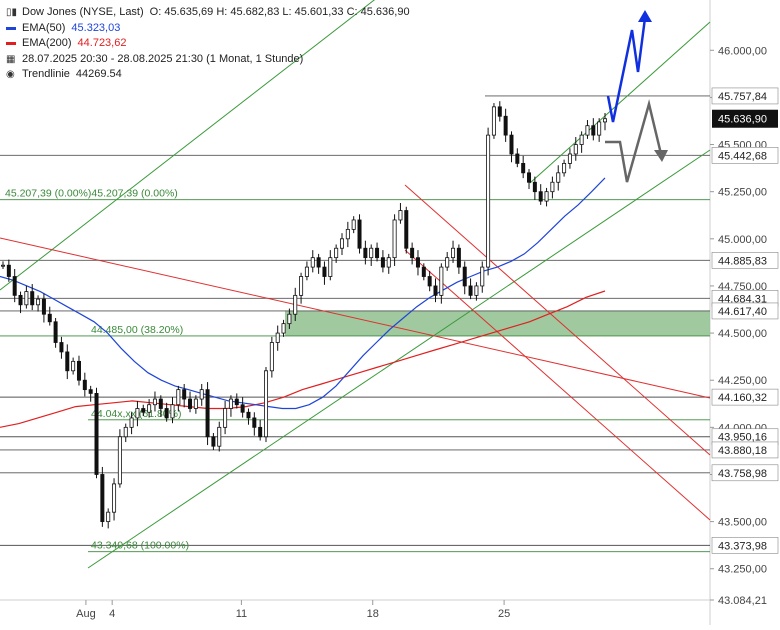 This screenshot has width=780, height=630. What do you see at coordinates (742, 438) in the screenshot?
I see `level-label: 43.950,16` at bounding box center [742, 438].